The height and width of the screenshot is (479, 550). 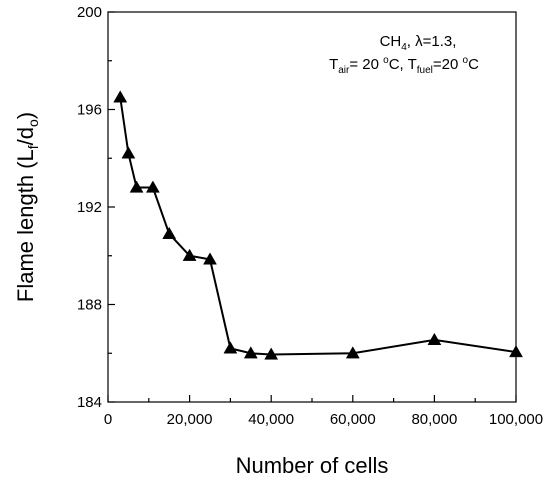 I want to click on y-tick-label: 192, so click(x=89, y=207).